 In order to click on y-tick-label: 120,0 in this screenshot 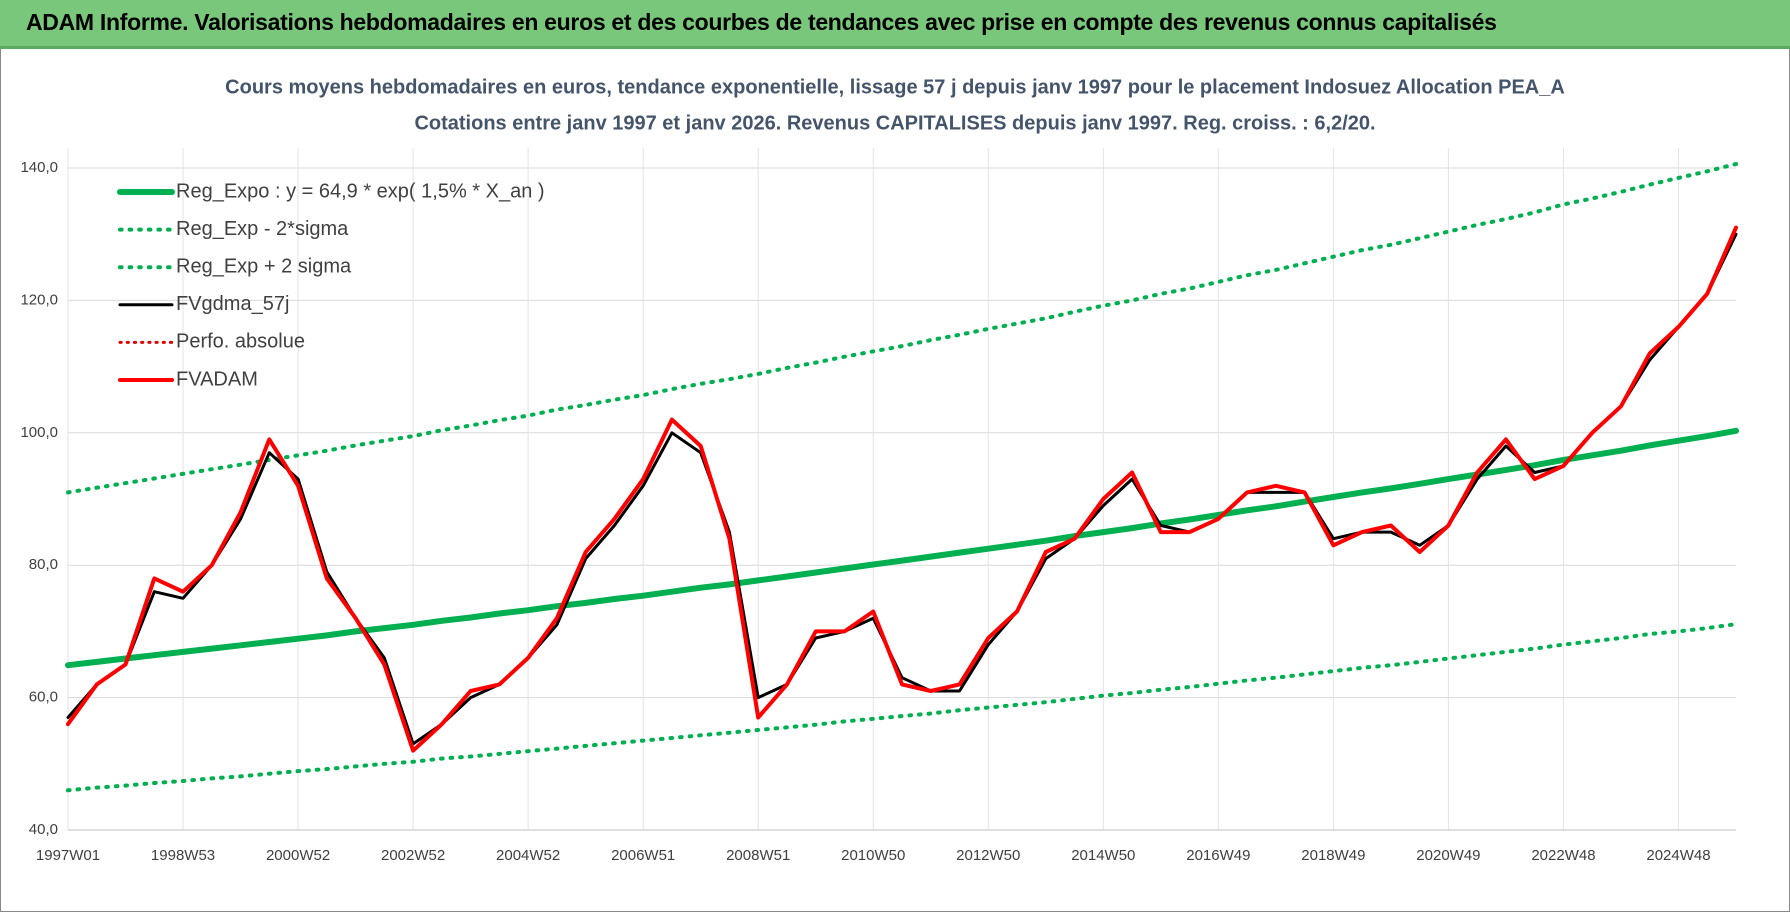, I will do `click(39, 299)`.